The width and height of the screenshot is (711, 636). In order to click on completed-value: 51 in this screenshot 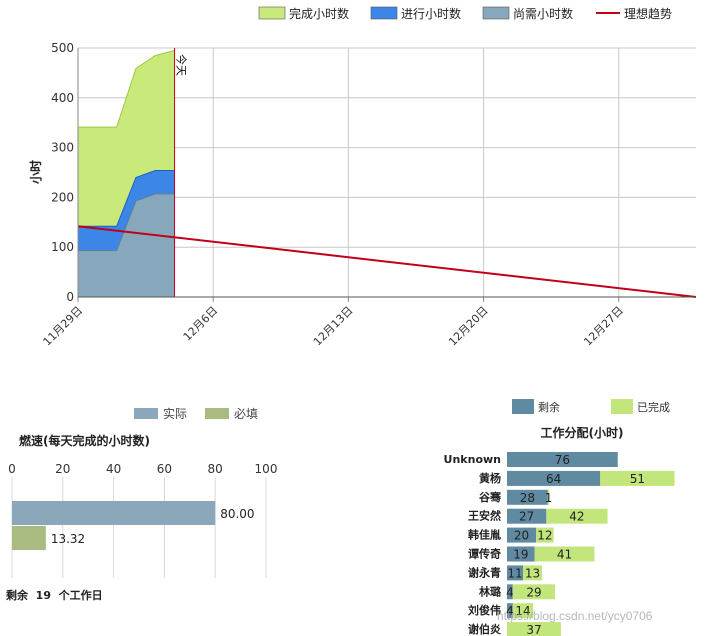, I will do `click(637, 479)`.